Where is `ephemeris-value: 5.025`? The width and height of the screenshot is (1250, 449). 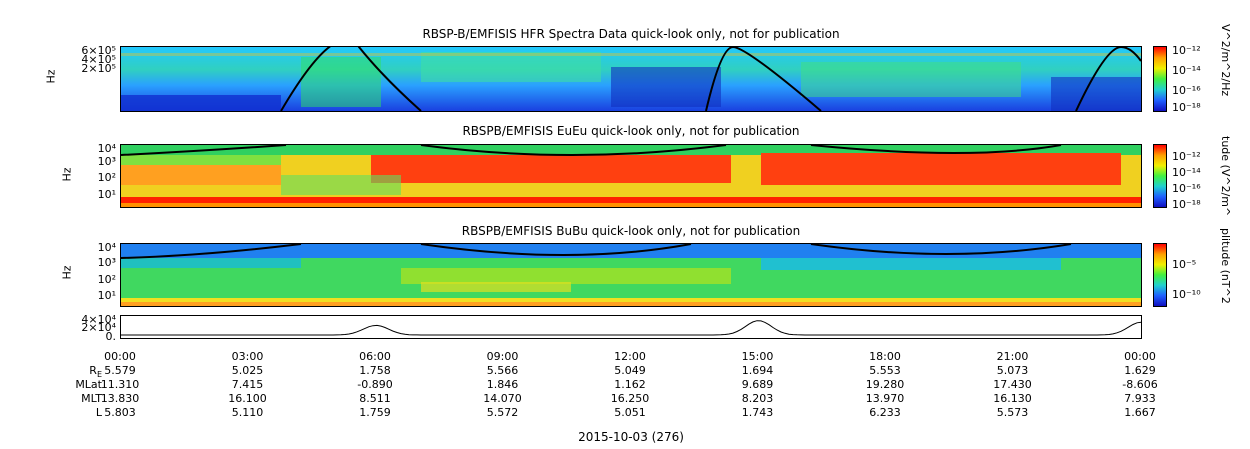 ephemeris-value: 5.025 is located at coordinates (247, 370).